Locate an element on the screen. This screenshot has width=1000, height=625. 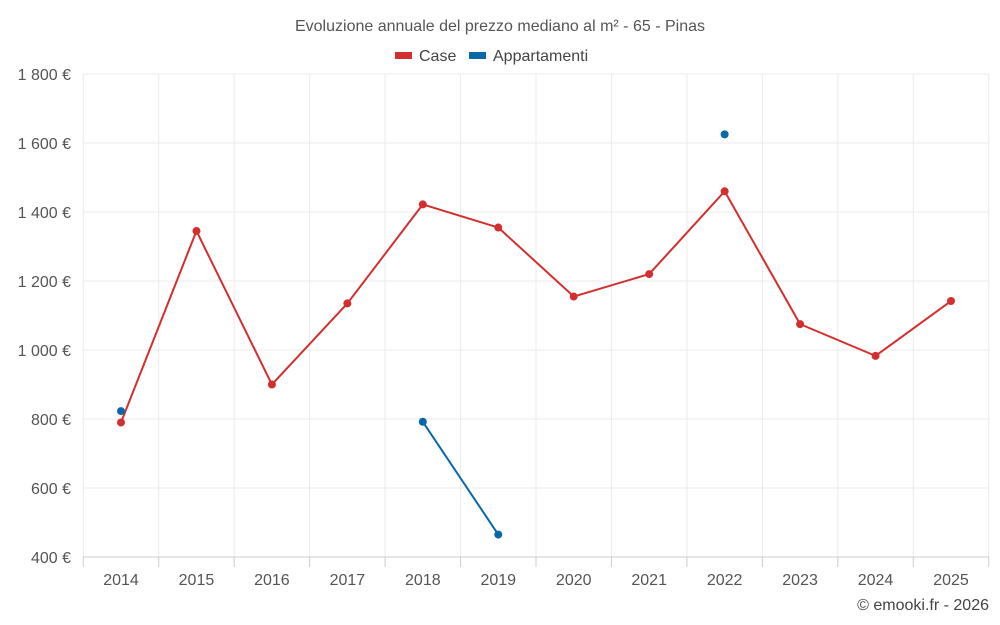
data-point-appartamenti-2022 is located at coordinates (724, 134).